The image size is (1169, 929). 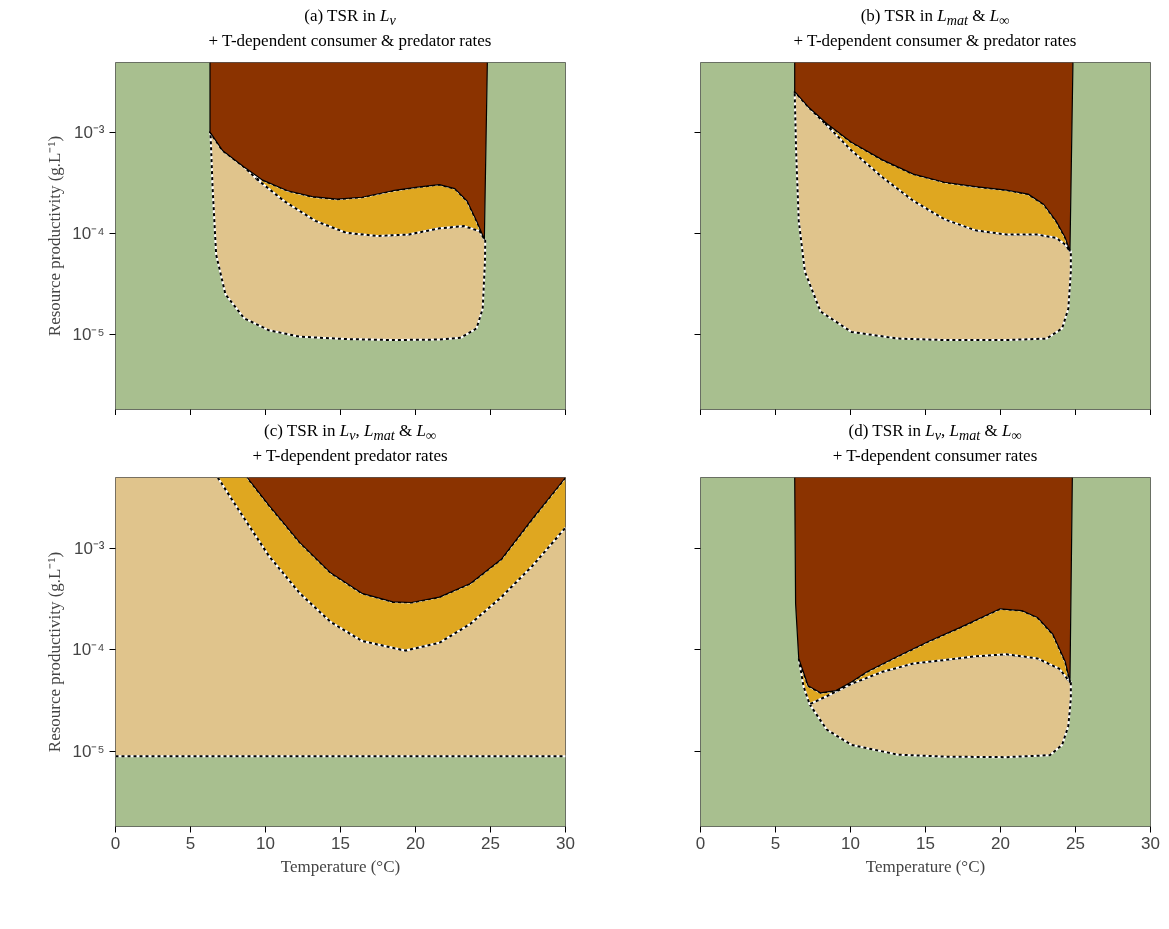 I want to click on chart-title: (a) TSR in L$_{v}$, so click(x=350, y=17).